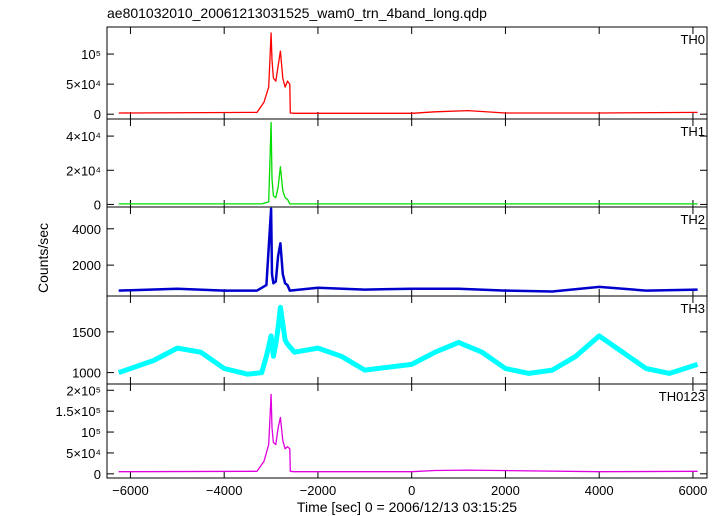 The image size is (719, 516). I want to click on y-tick-label-th0: 0, so click(97, 114).